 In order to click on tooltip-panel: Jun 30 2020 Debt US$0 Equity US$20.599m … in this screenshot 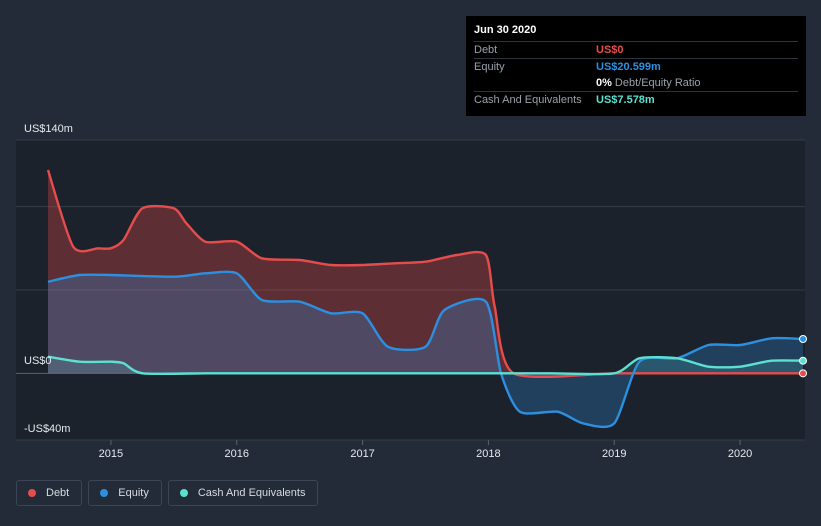, I will do `click(636, 66)`.